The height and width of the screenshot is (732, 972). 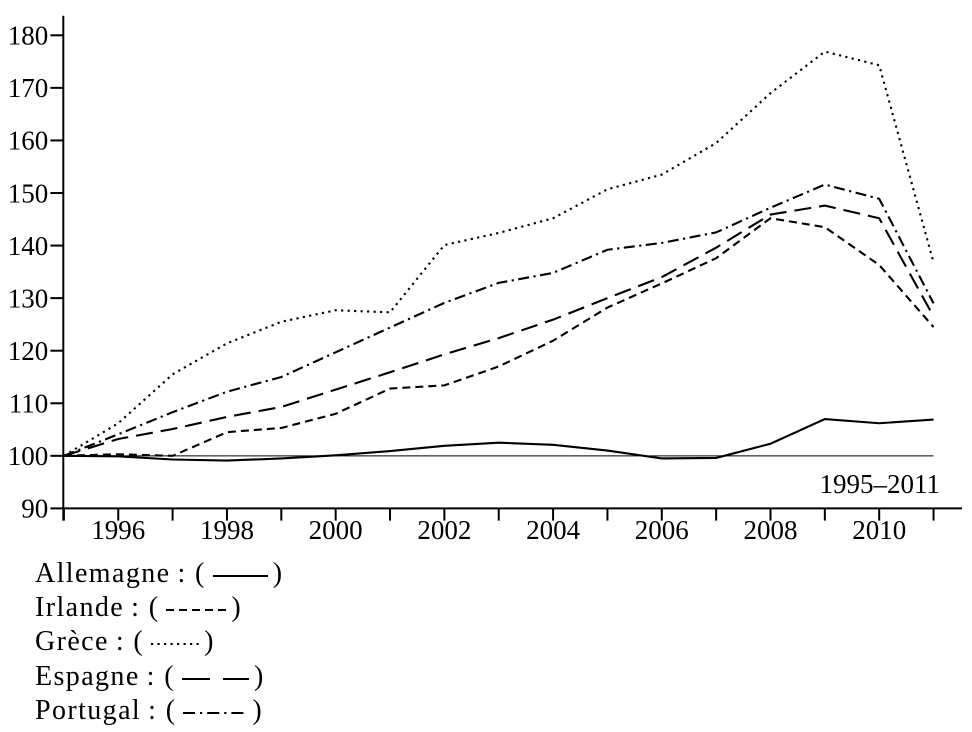 I want to click on x-tick-label-1996: 1996, so click(x=118, y=530).